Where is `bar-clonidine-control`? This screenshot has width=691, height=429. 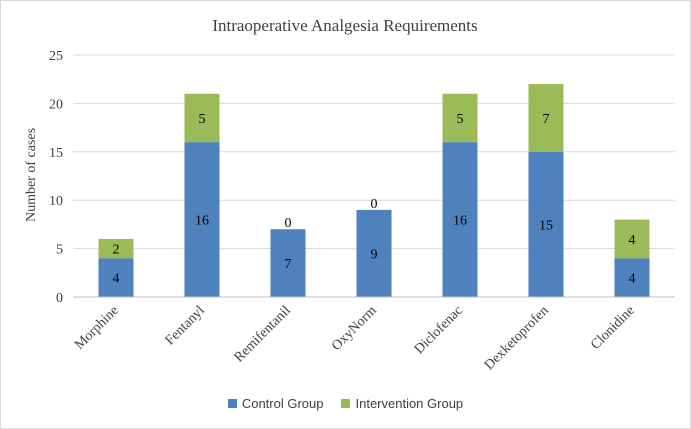
bar-clonidine-control is located at coordinates (632, 277).